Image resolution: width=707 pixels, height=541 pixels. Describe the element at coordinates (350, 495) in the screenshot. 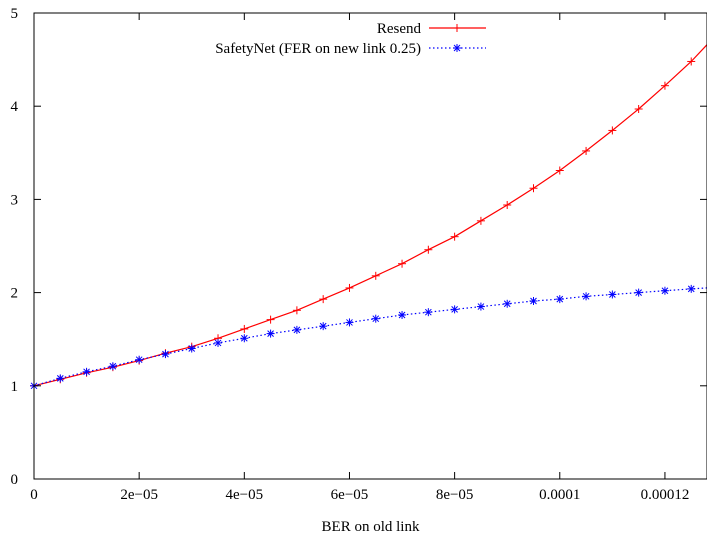

I see `x-tick-label: 6e−05` at that location.